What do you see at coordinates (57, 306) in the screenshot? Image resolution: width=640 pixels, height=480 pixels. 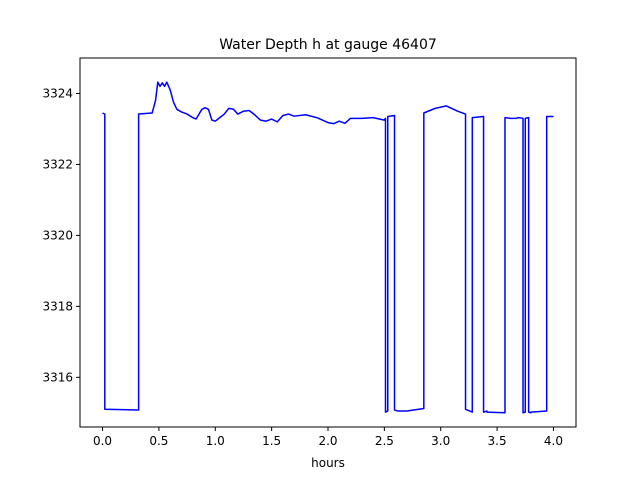 I see `y-tick-label: 3318` at bounding box center [57, 306].